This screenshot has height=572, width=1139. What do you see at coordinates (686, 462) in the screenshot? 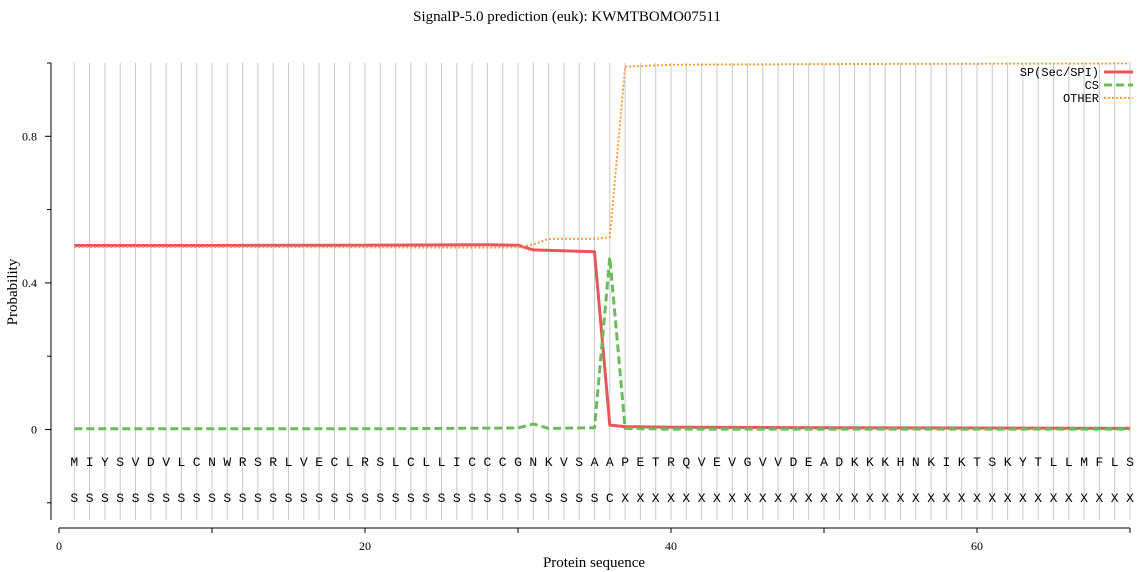
I see `sequence-residue: Q` at bounding box center [686, 462].